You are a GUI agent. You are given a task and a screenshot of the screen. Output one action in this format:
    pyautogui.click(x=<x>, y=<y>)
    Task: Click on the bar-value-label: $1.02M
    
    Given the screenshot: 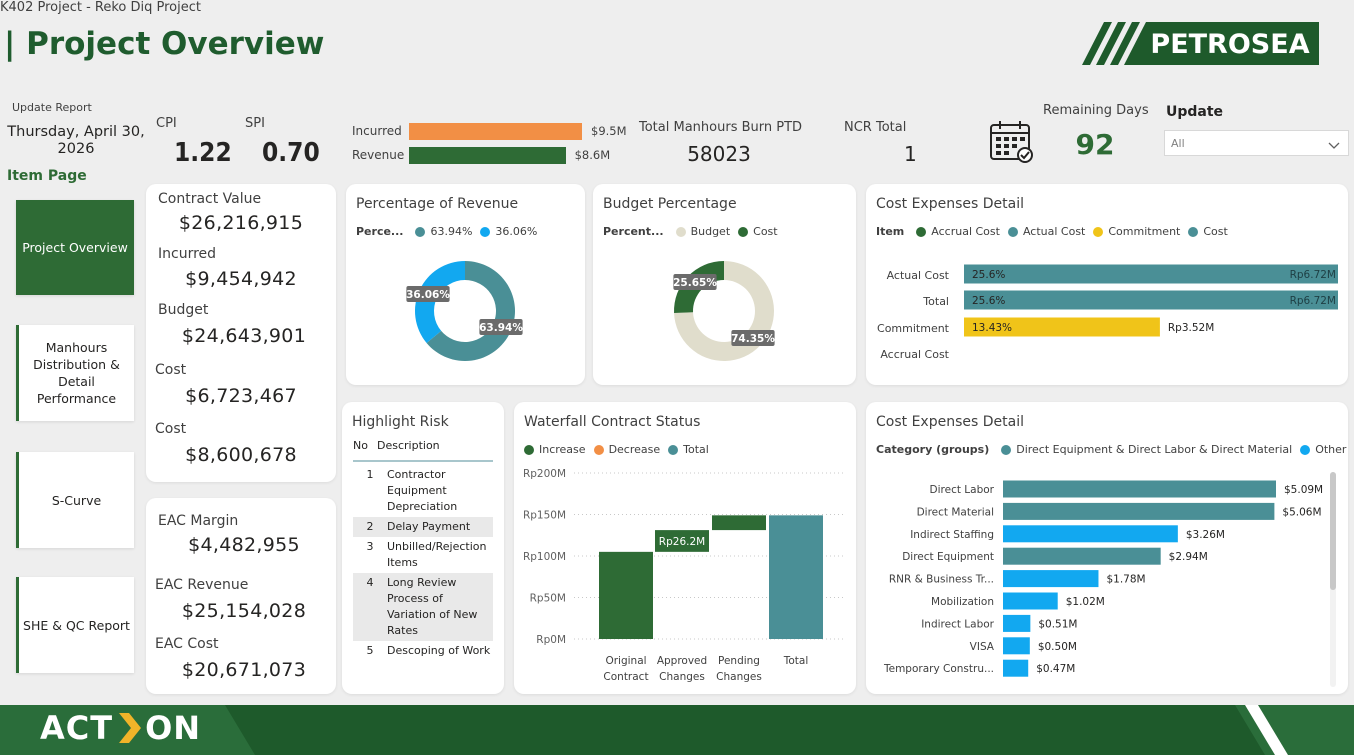 What is the action you would take?
    pyautogui.click(x=1085, y=602)
    